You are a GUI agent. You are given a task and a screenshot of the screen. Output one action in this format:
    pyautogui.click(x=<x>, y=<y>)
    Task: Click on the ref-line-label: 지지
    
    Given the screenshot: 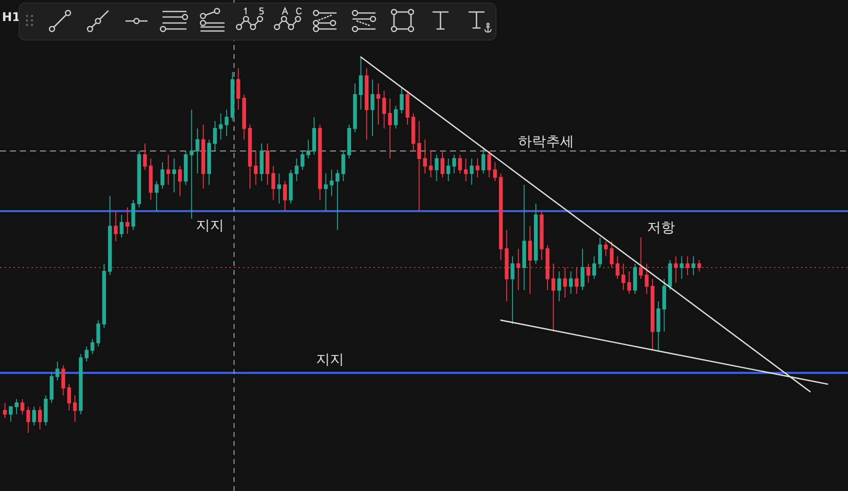 What is the action you would take?
    pyautogui.click(x=210, y=226)
    